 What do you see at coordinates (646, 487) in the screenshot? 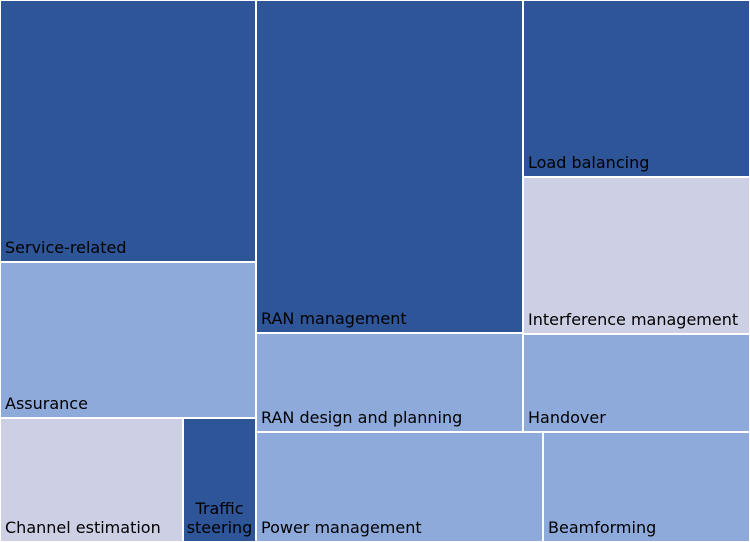
I see `tile-beamforming: Beamforming` at bounding box center [646, 487].